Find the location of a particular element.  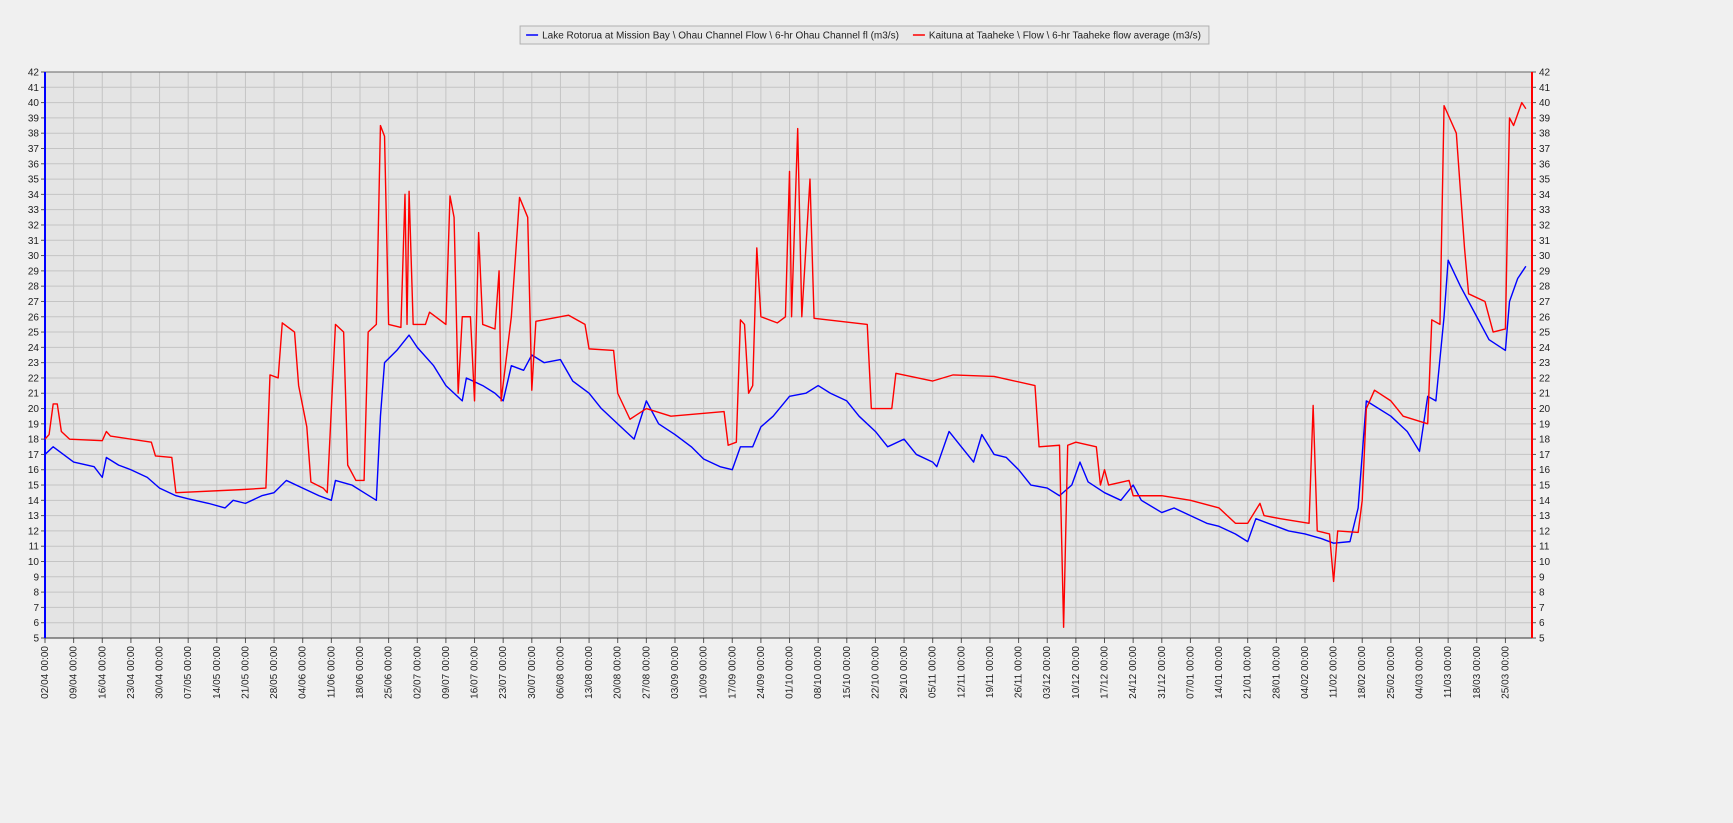

y-tick-label: 40 is located at coordinates (34, 103).